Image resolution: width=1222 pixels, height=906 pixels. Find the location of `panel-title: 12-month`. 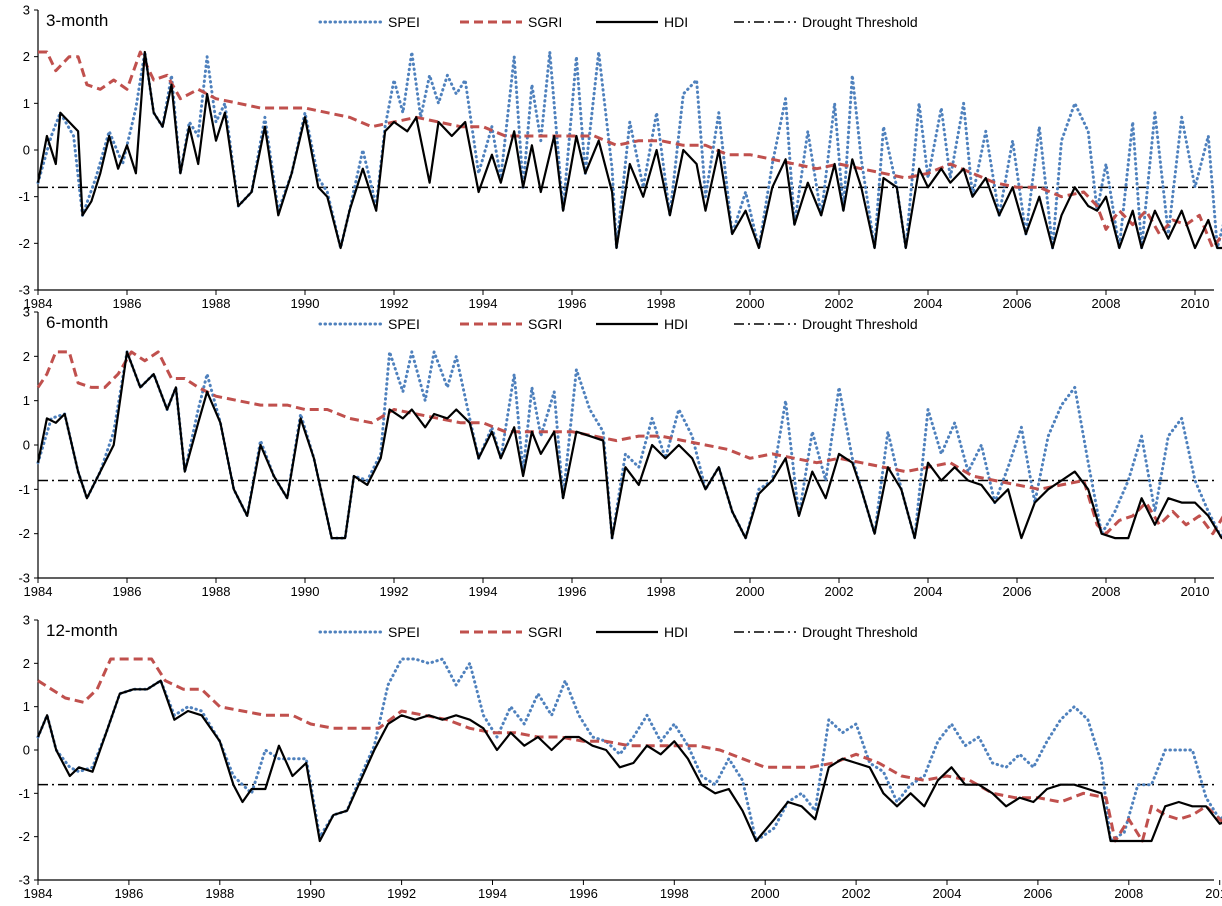

panel-title: 12-month is located at coordinates (82, 630).